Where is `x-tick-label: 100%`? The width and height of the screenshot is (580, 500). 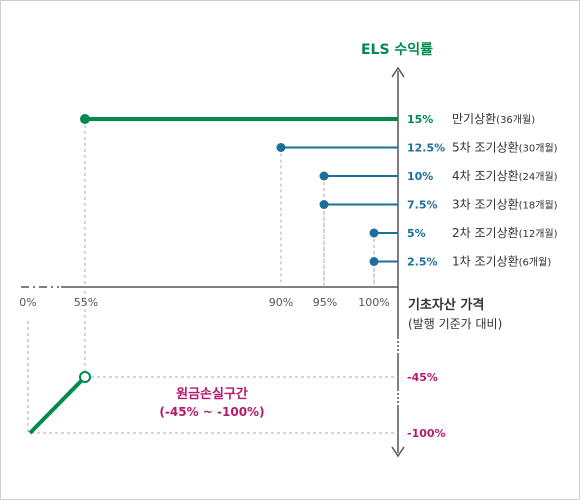
x-tick-label: 100% is located at coordinates (373, 302).